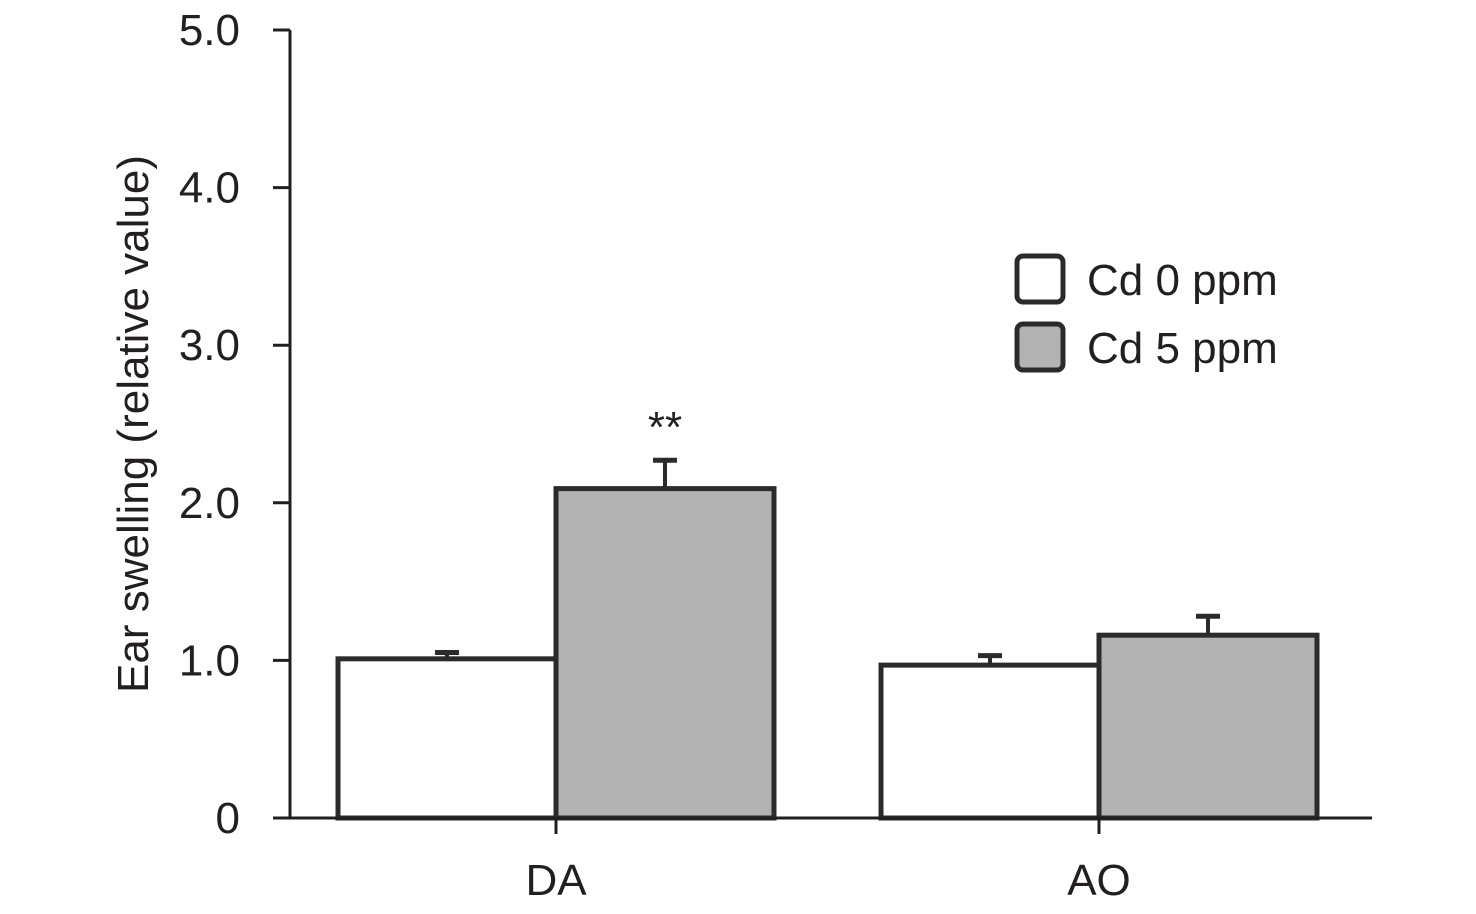 The width and height of the screenshot is (1476, 914). I want to click on x-category-label: AO, so click(1099, 880).